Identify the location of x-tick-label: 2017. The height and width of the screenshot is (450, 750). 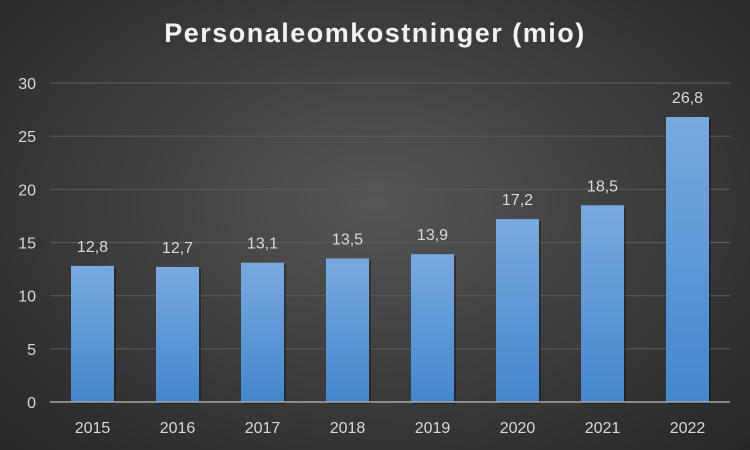
(263, 428).